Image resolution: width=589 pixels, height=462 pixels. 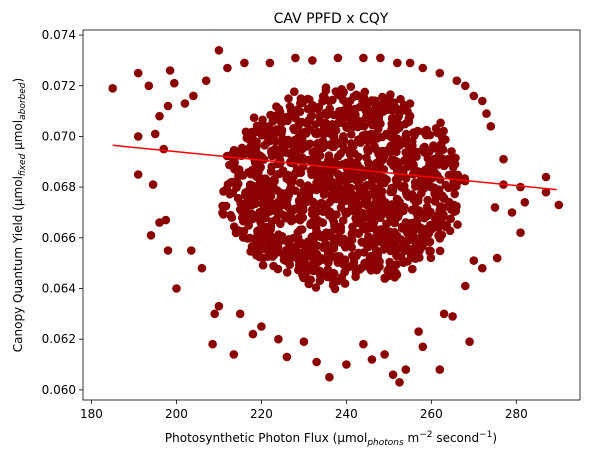 What do you see at coordinates (59, 86) in the screenshot?
I see `y-tick-label: 0.072` at bounding box center [59, 86].